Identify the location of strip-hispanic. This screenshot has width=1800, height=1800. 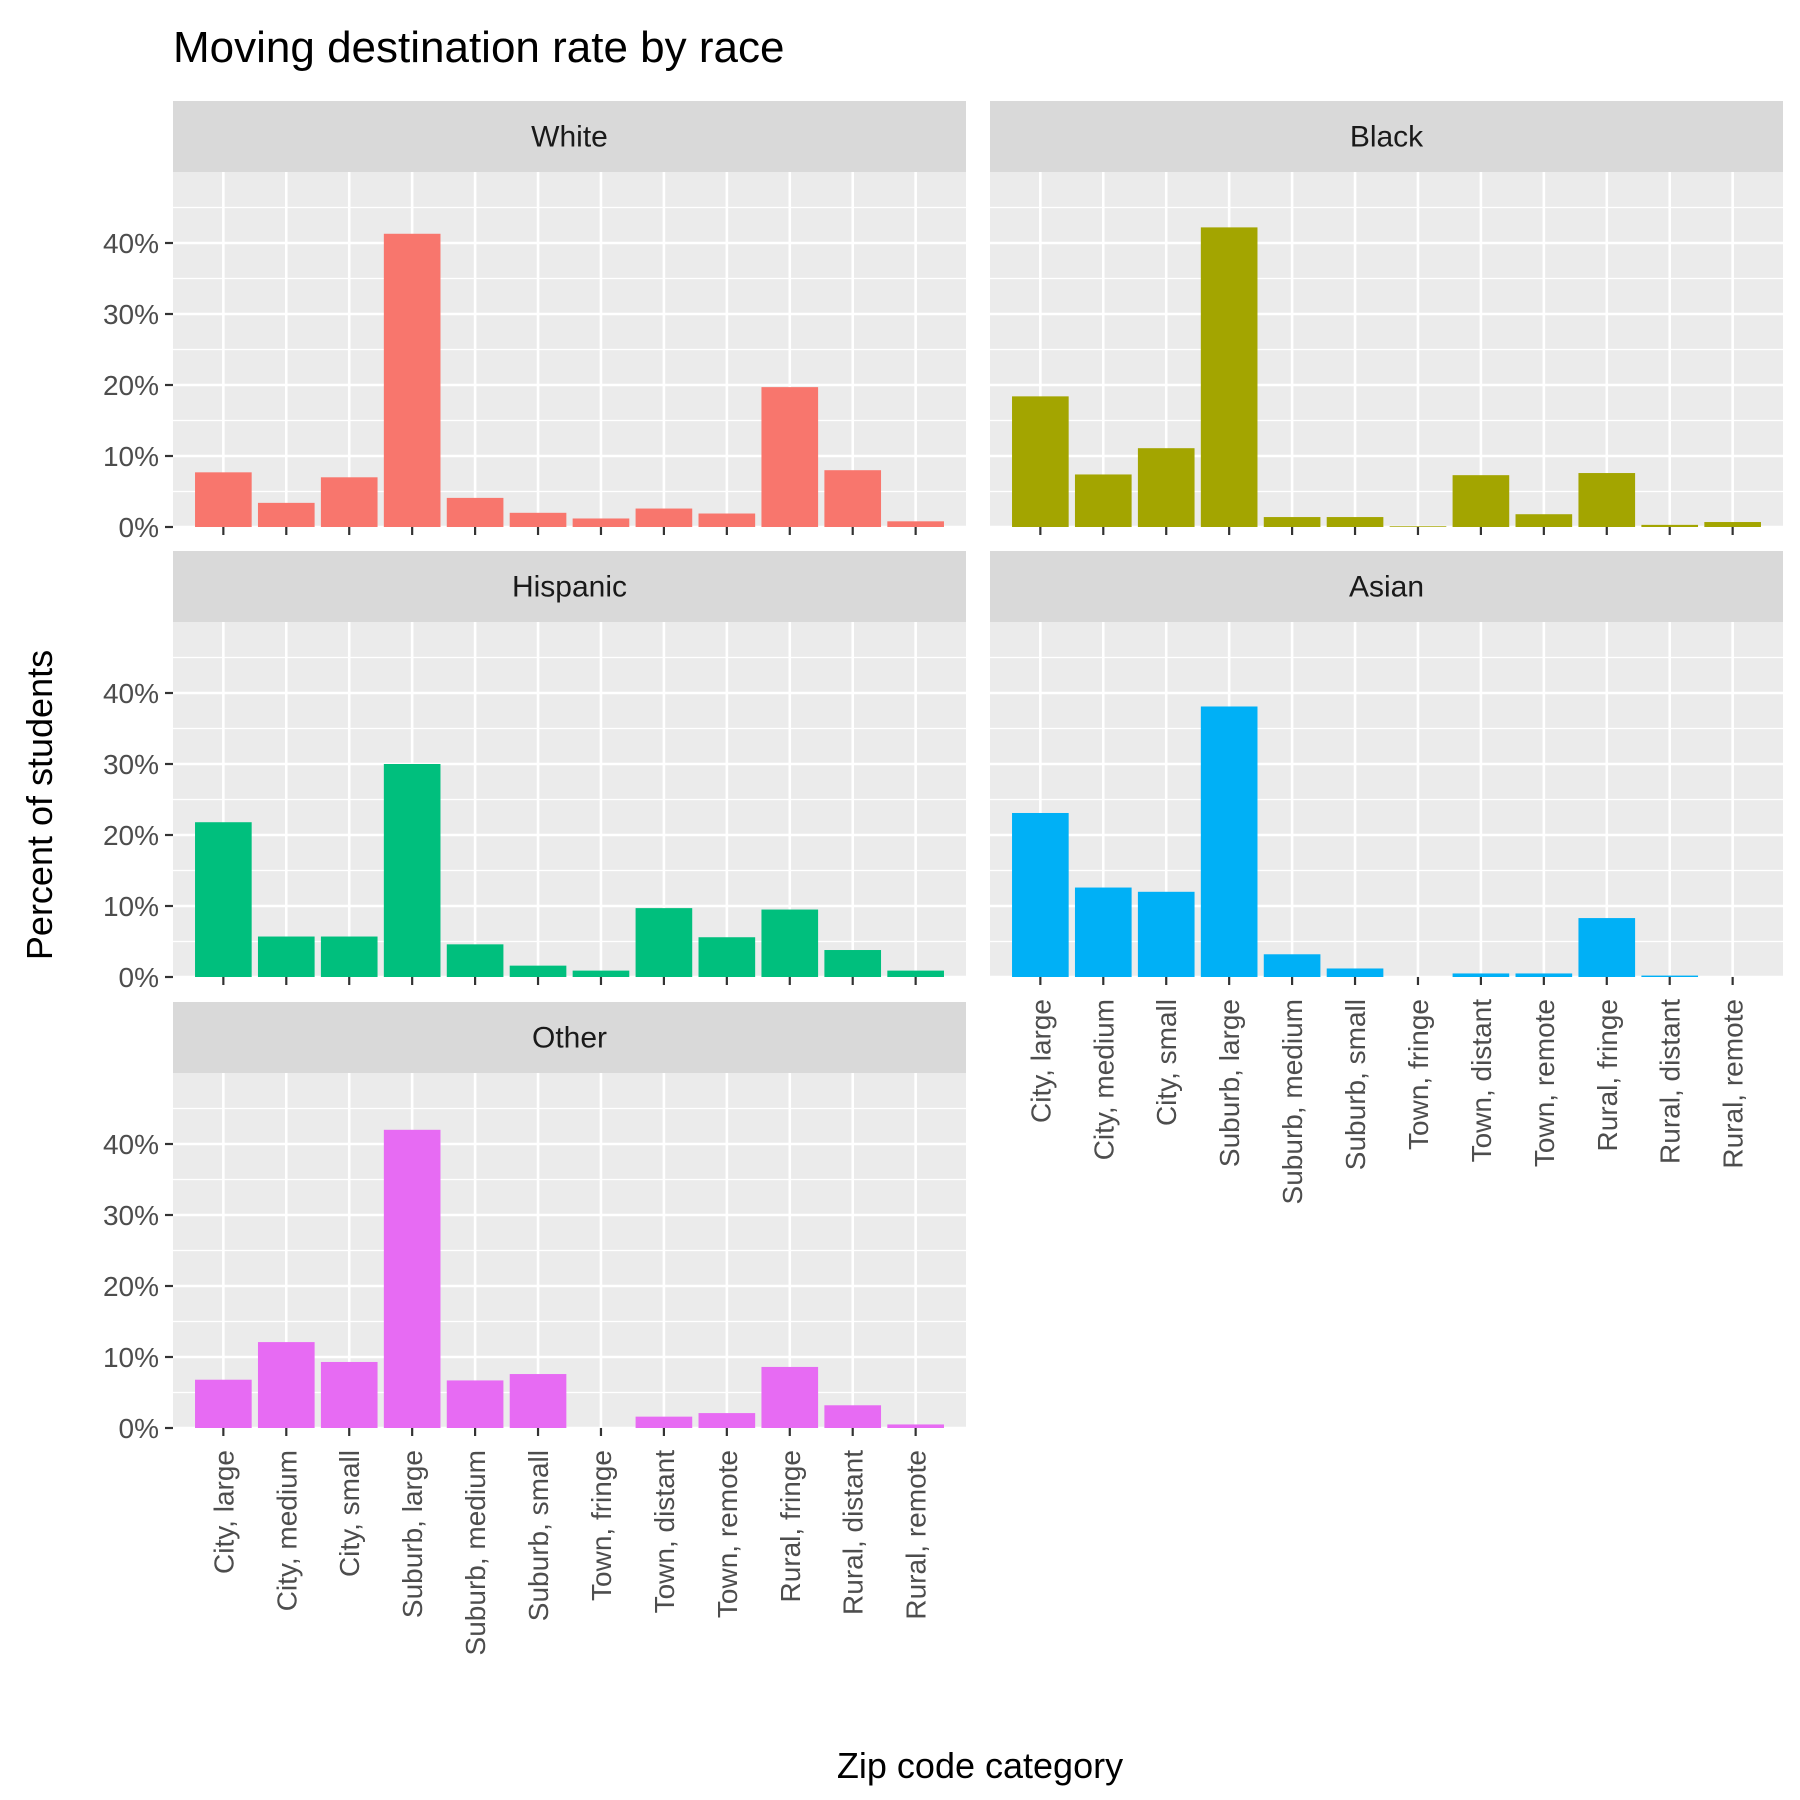
(569, 586).